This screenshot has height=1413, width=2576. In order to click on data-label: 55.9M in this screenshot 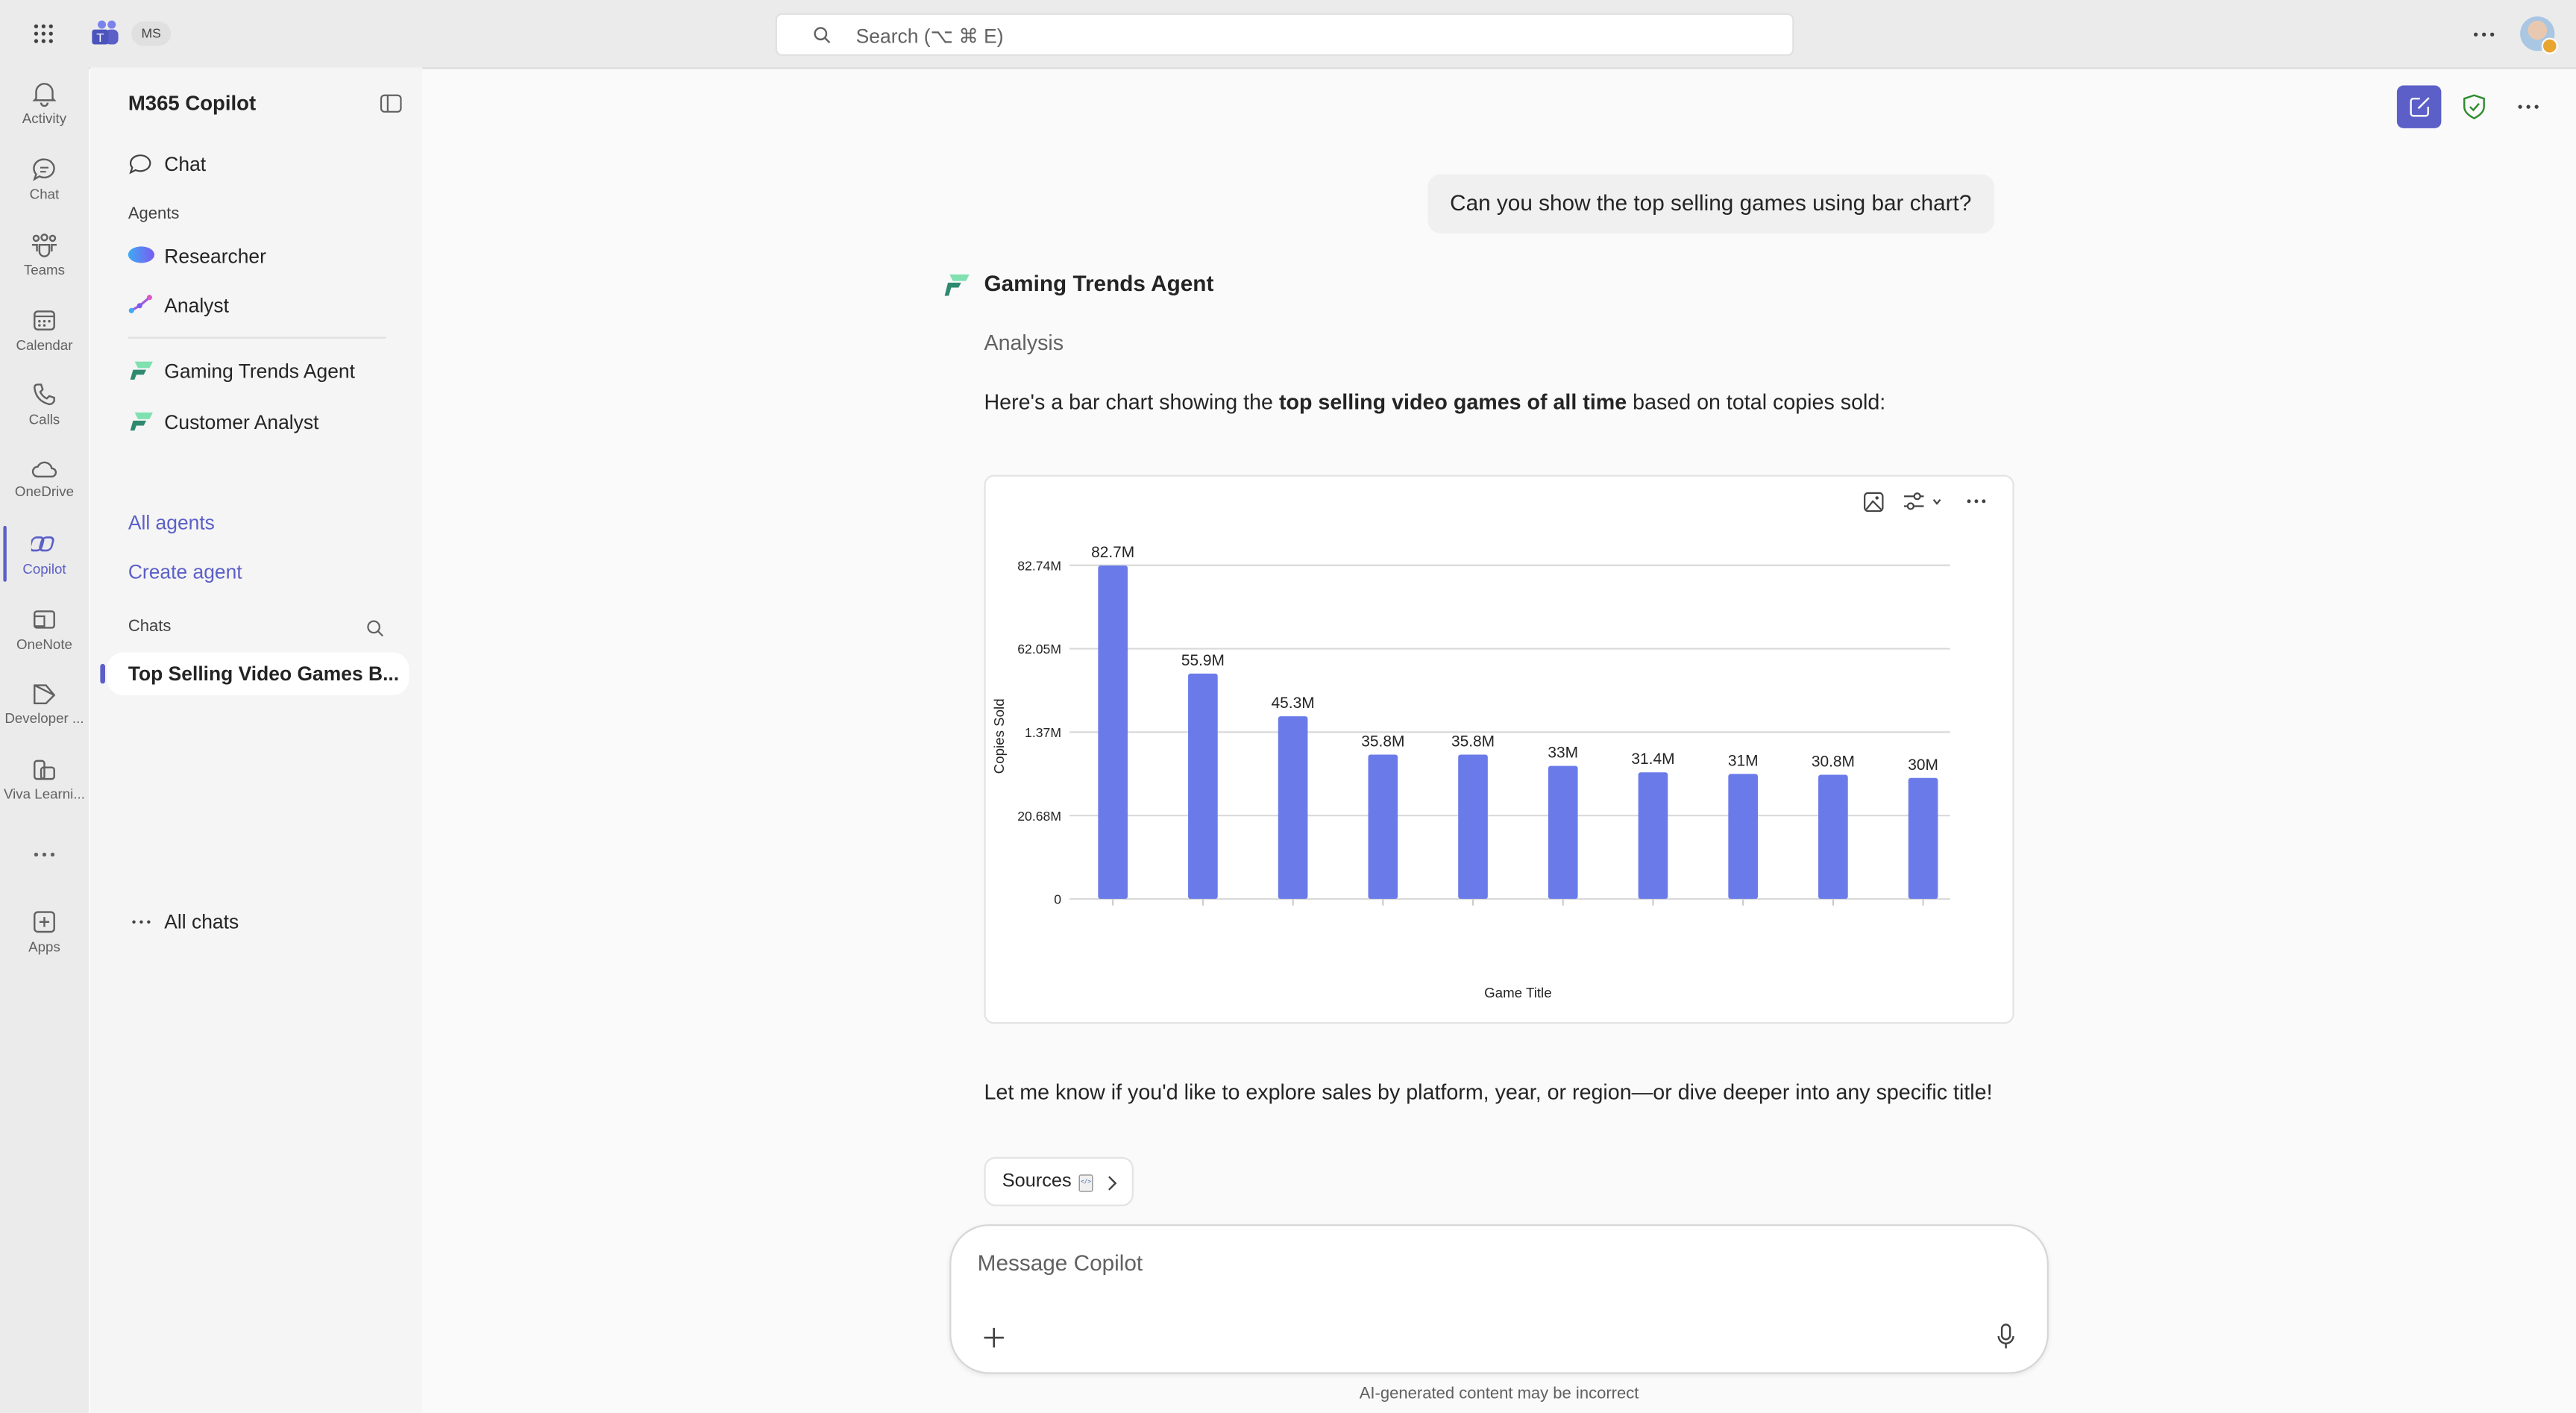, I will do `click(1203, 660)`.